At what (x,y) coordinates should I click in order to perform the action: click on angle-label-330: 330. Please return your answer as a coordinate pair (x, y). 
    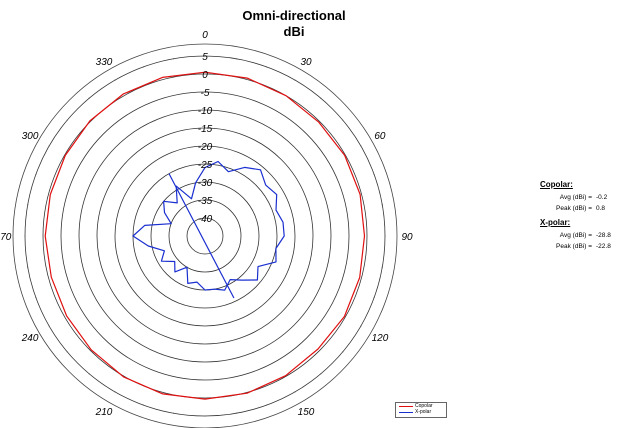
    Looking at the image, I should click on (104, 62).